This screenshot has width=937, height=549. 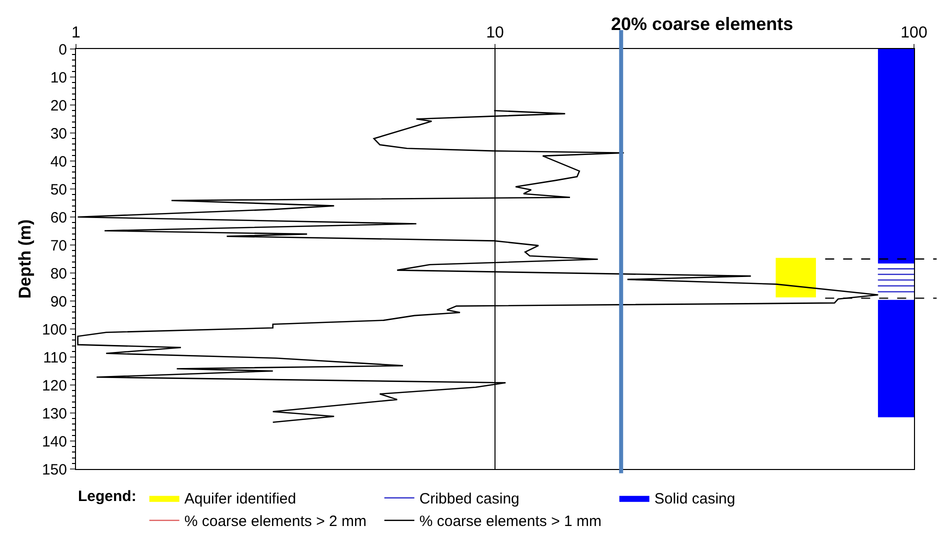 I want to click on ref-line-label: 20% coarse elements, so click(x=702, y=24).